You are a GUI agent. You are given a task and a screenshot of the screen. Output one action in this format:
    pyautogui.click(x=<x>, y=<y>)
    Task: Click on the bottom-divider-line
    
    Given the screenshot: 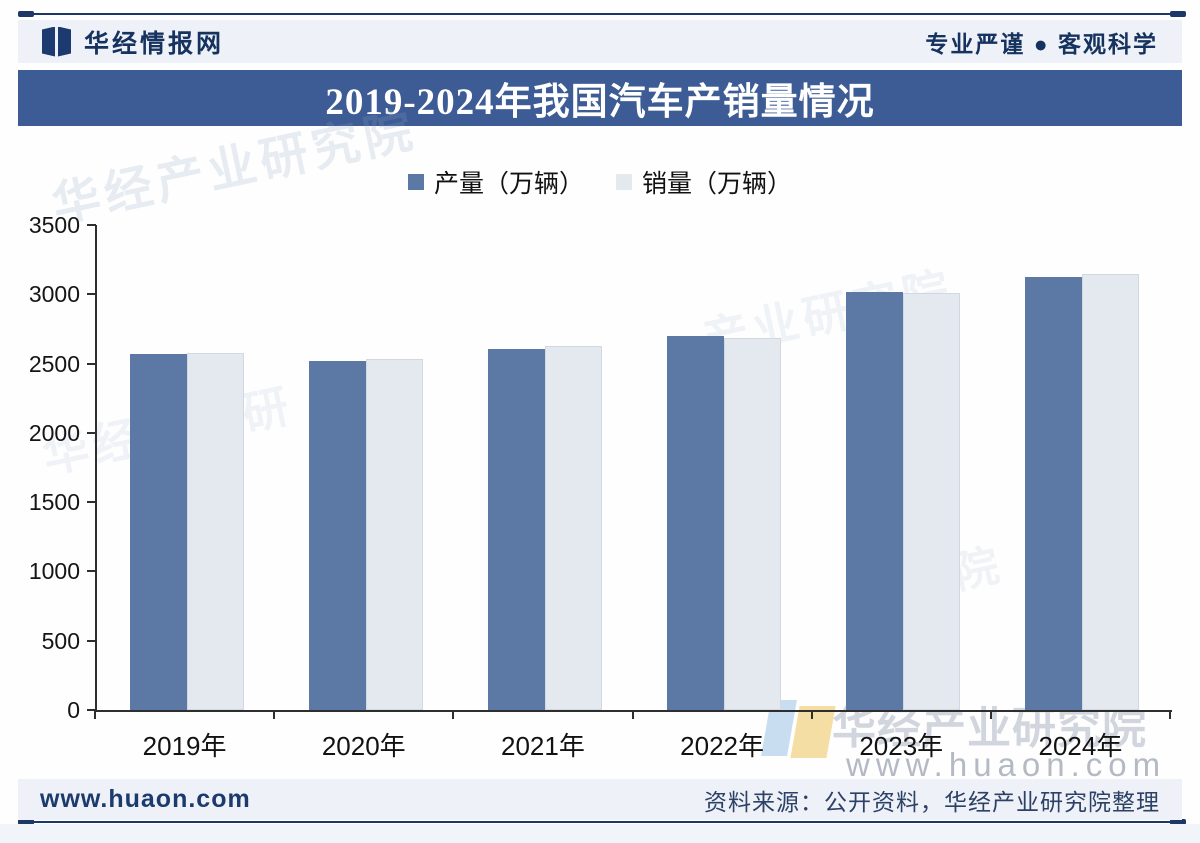 What is the action you would take?
    pyautogui.click(x=602, y=822)
    